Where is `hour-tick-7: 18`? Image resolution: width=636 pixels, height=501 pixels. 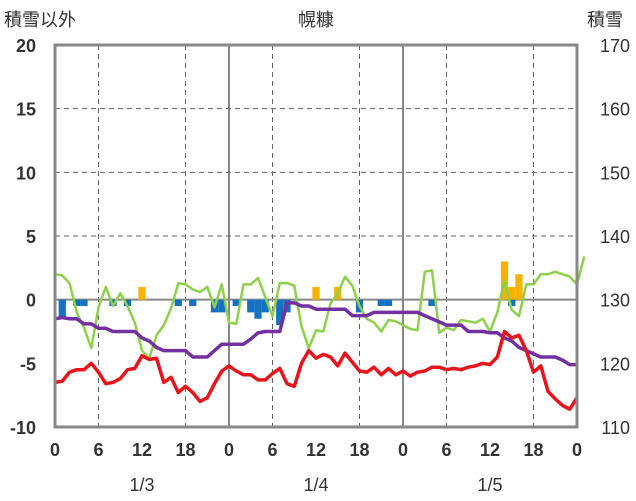 hour-tick-7: 18 is located at coordinates (359, 450).